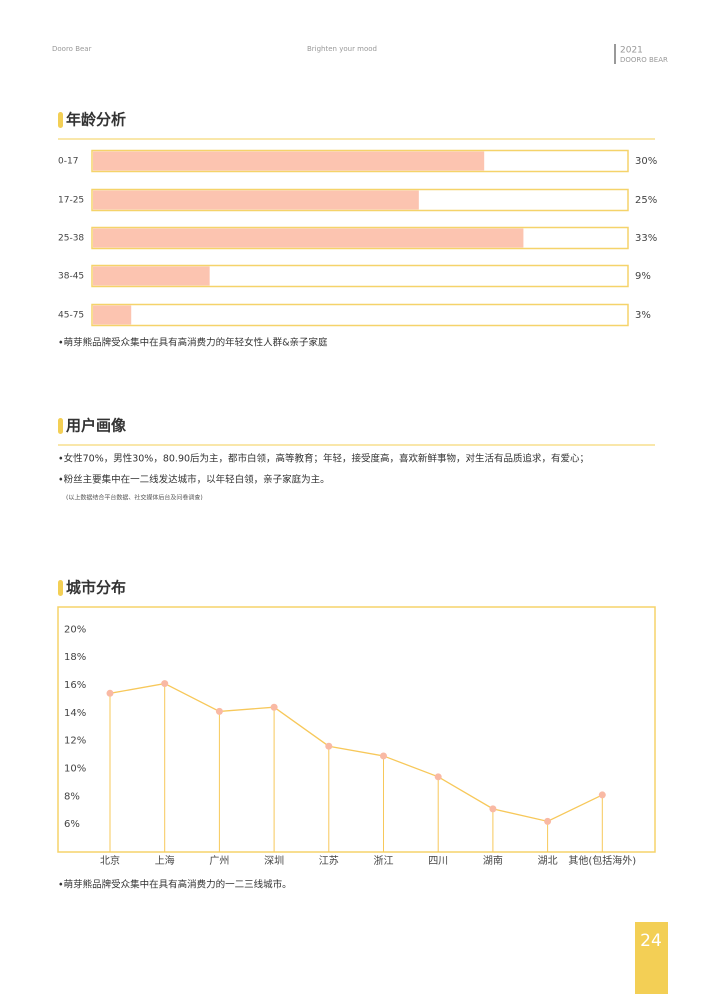 This screenshot has height=994, width=711. I want to click on y-tick-label: 17-25, so click(71, 201).